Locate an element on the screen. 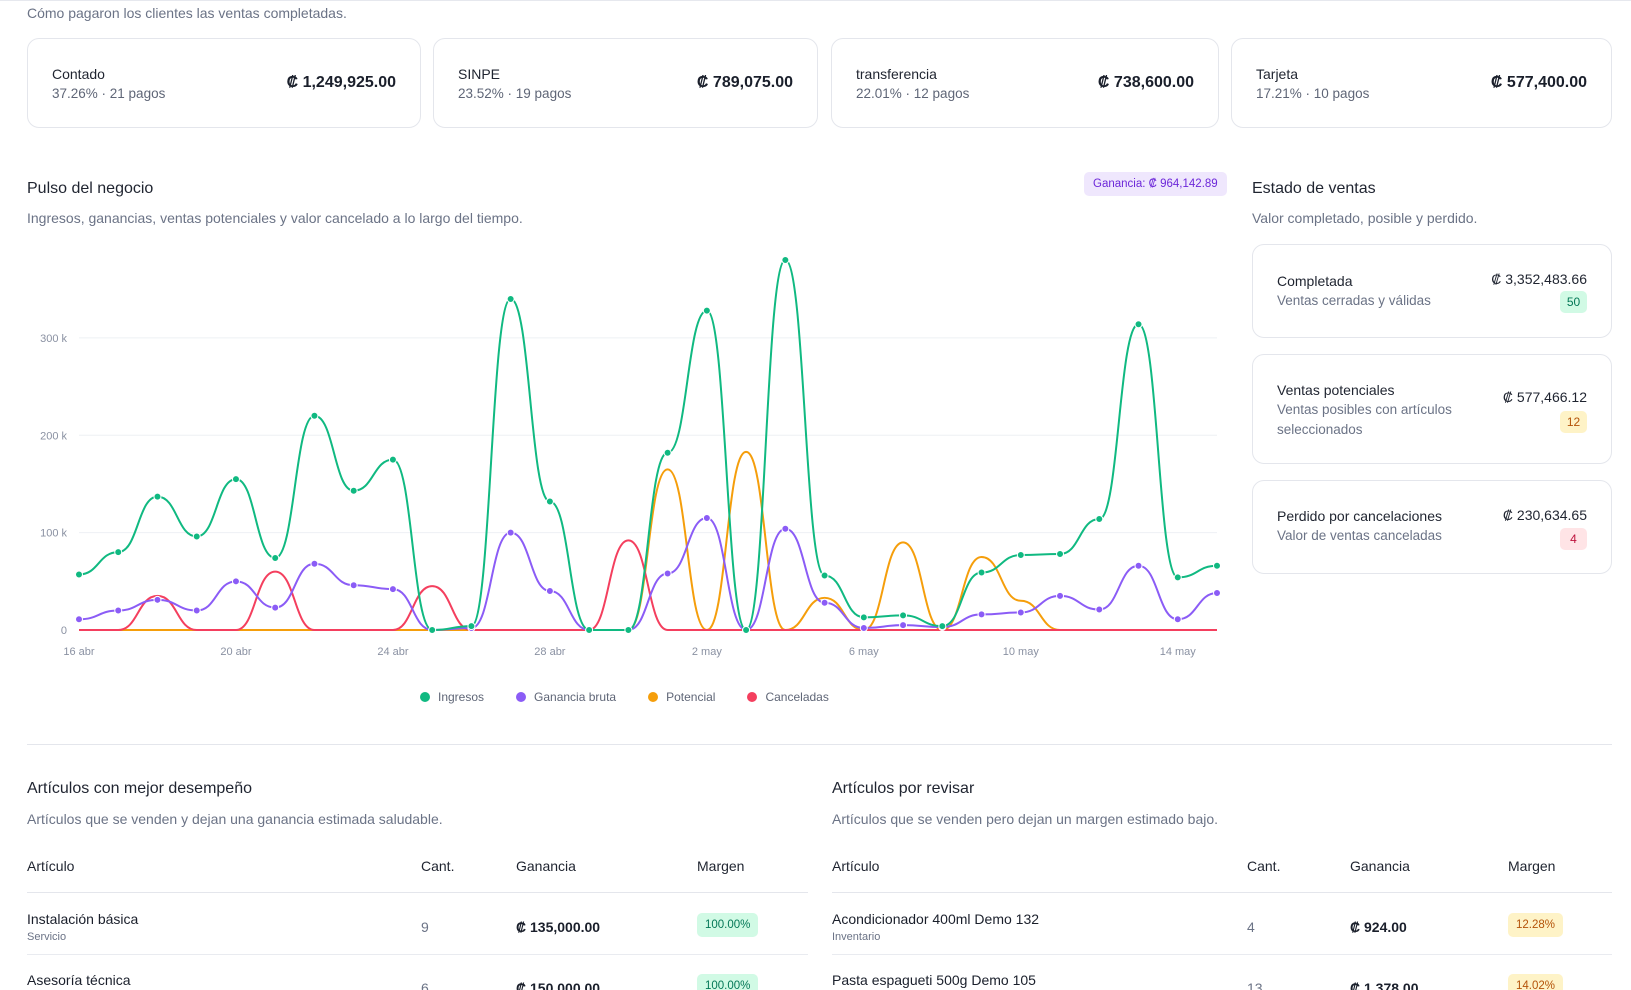  x-tick-label: 14 may is located at coordinates (1178, 652).